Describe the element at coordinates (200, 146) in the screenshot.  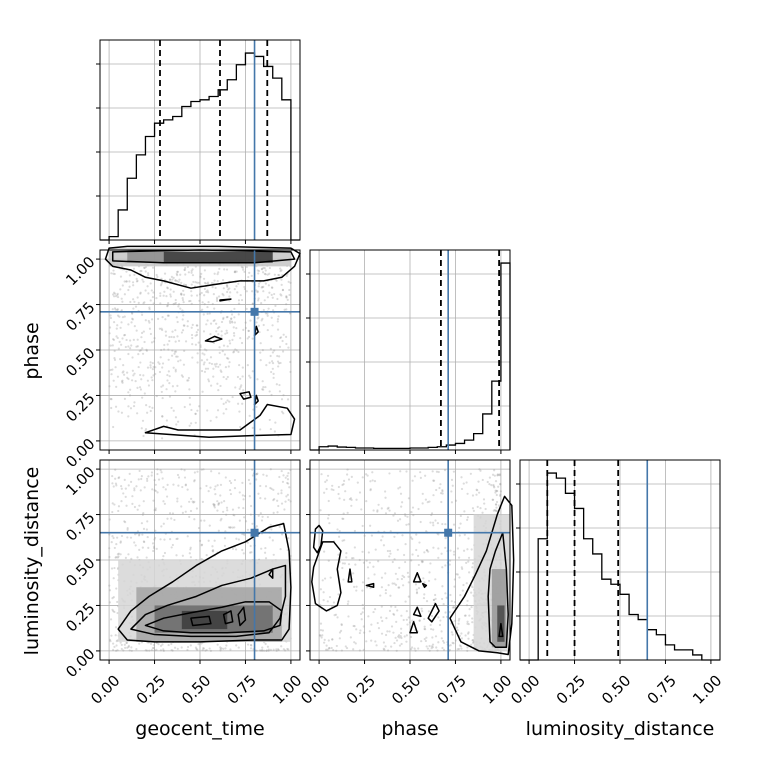
I see `histogram-geocent-time` at that location.